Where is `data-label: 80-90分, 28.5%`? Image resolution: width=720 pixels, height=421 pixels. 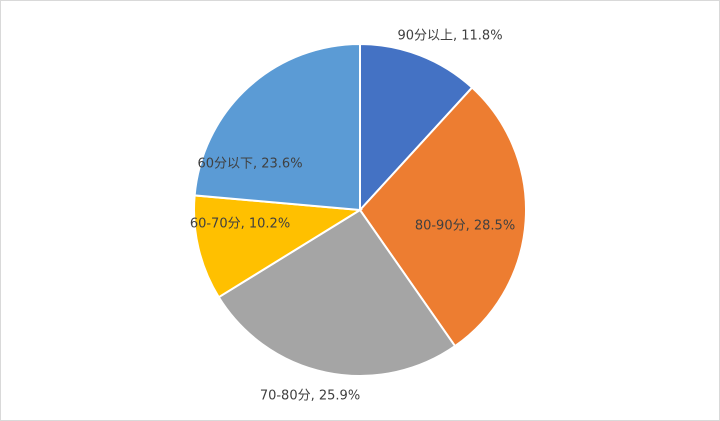
data-label: 80-90分, 28.5% is located at coordinates (465, 226).